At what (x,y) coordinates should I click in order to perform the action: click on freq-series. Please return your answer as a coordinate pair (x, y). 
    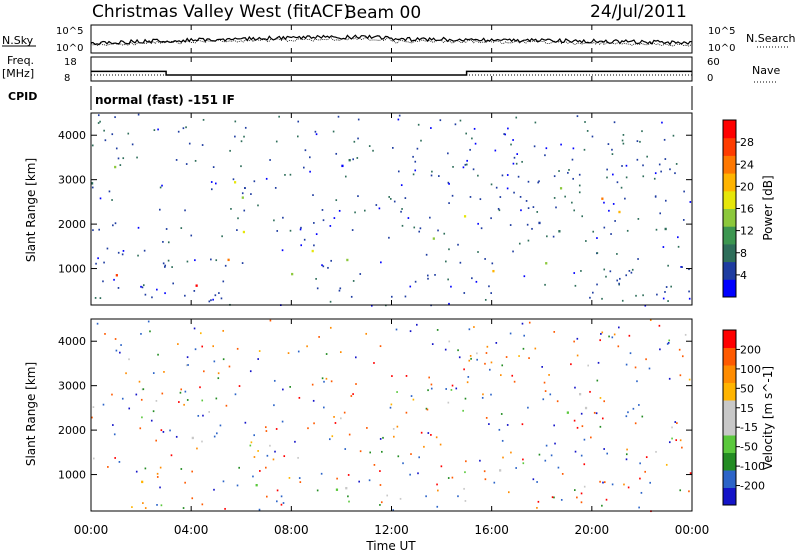
    Looking at the image, I should click on (391, 73).